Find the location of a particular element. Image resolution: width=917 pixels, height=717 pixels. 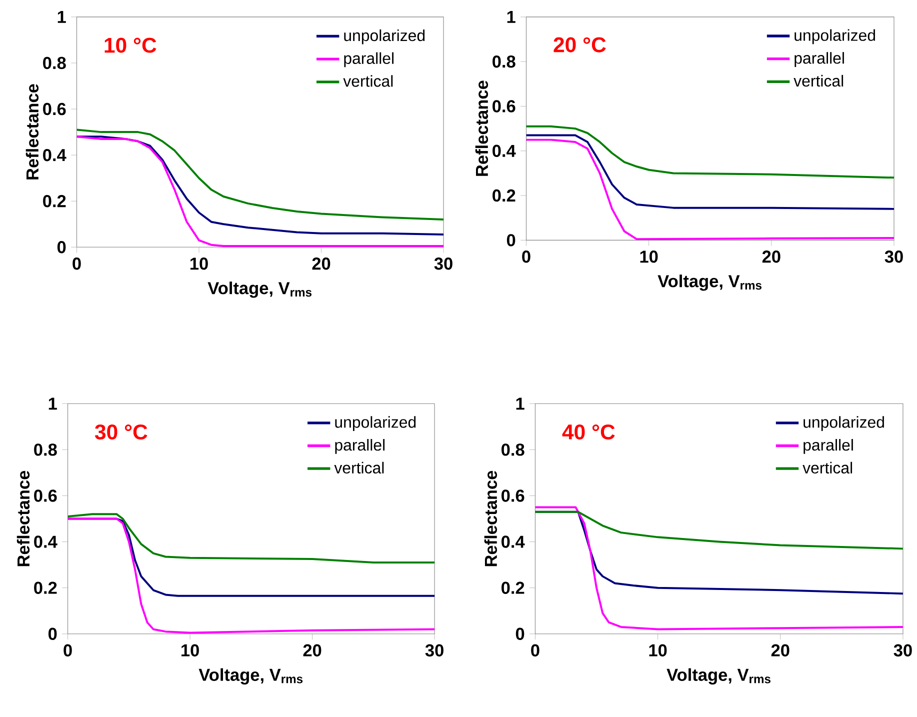

annotation: 10 °C is located at coordinates (130, 46).